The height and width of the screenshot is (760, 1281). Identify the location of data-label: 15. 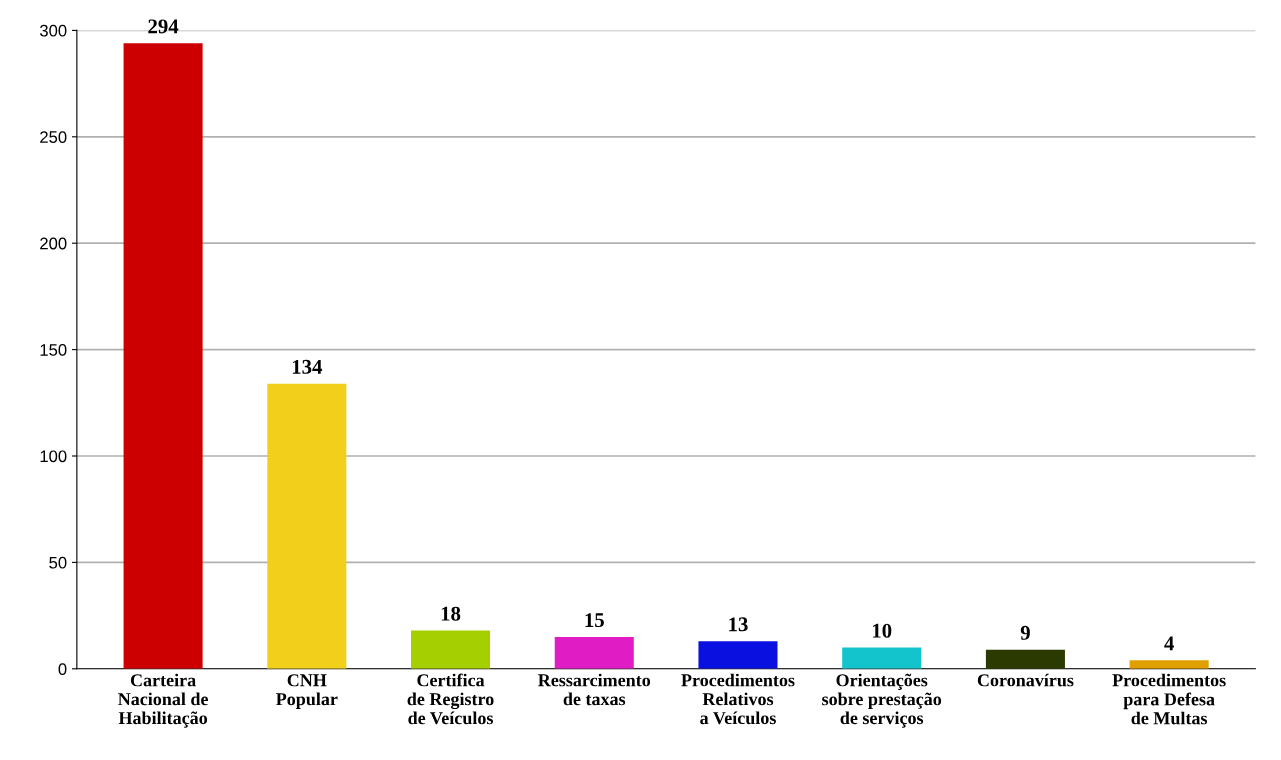
(594, 620).